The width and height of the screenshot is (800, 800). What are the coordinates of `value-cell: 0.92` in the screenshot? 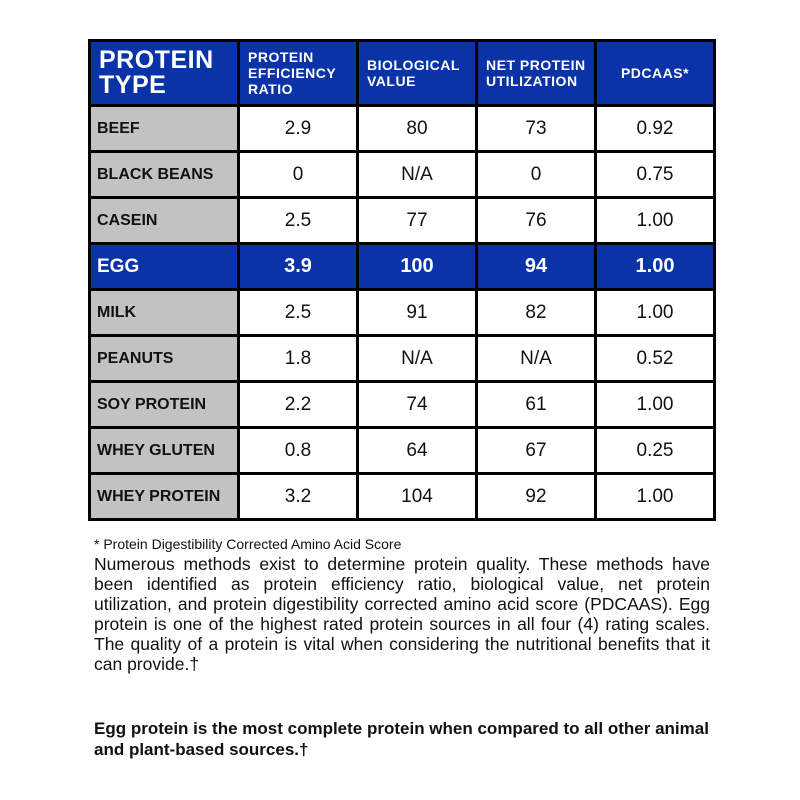 It's located at (655, 128).